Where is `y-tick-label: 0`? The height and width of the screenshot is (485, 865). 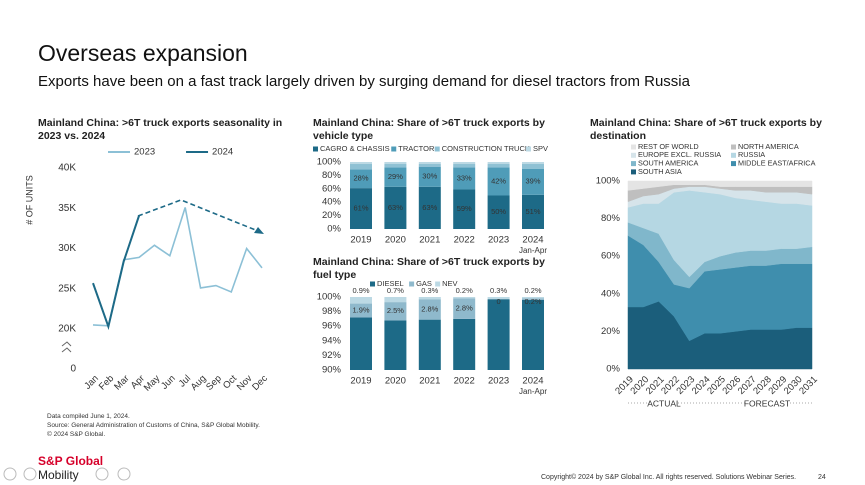
y-tick-label: 0 is located at coordinates (73, 369).